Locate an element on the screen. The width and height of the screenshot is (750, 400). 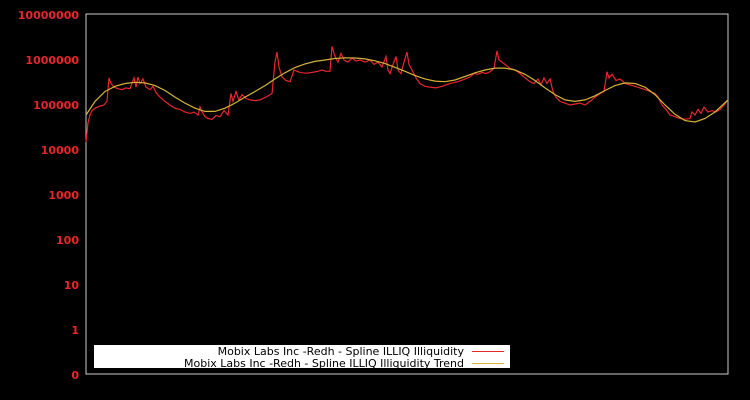
y-tick-label: 100000 is located at coordinates (56, 105).